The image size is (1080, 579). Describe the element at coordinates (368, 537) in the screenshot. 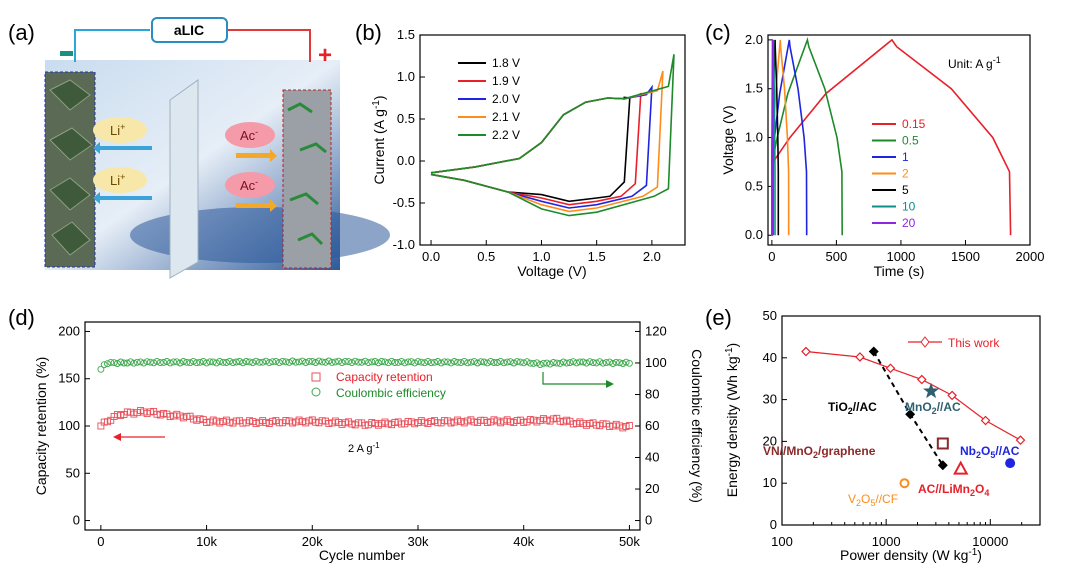

I see `panel-d-x-ticks: 0 10k 20k 30k 40k 50k` at that location.